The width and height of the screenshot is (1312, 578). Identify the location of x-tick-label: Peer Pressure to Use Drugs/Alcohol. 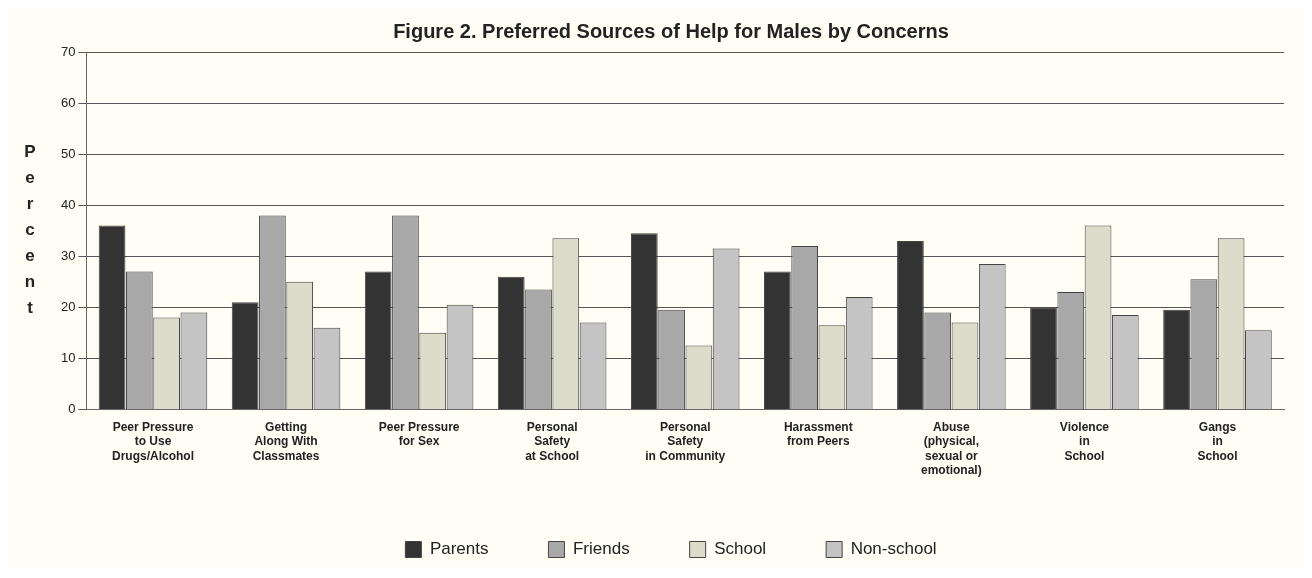
(152, 441).